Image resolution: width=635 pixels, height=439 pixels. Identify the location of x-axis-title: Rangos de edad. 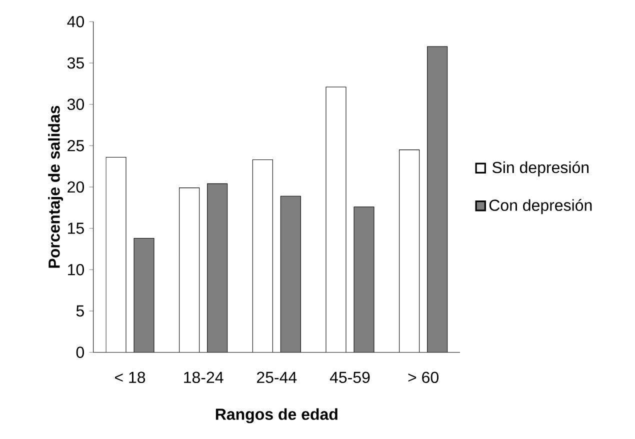
(277, 416).